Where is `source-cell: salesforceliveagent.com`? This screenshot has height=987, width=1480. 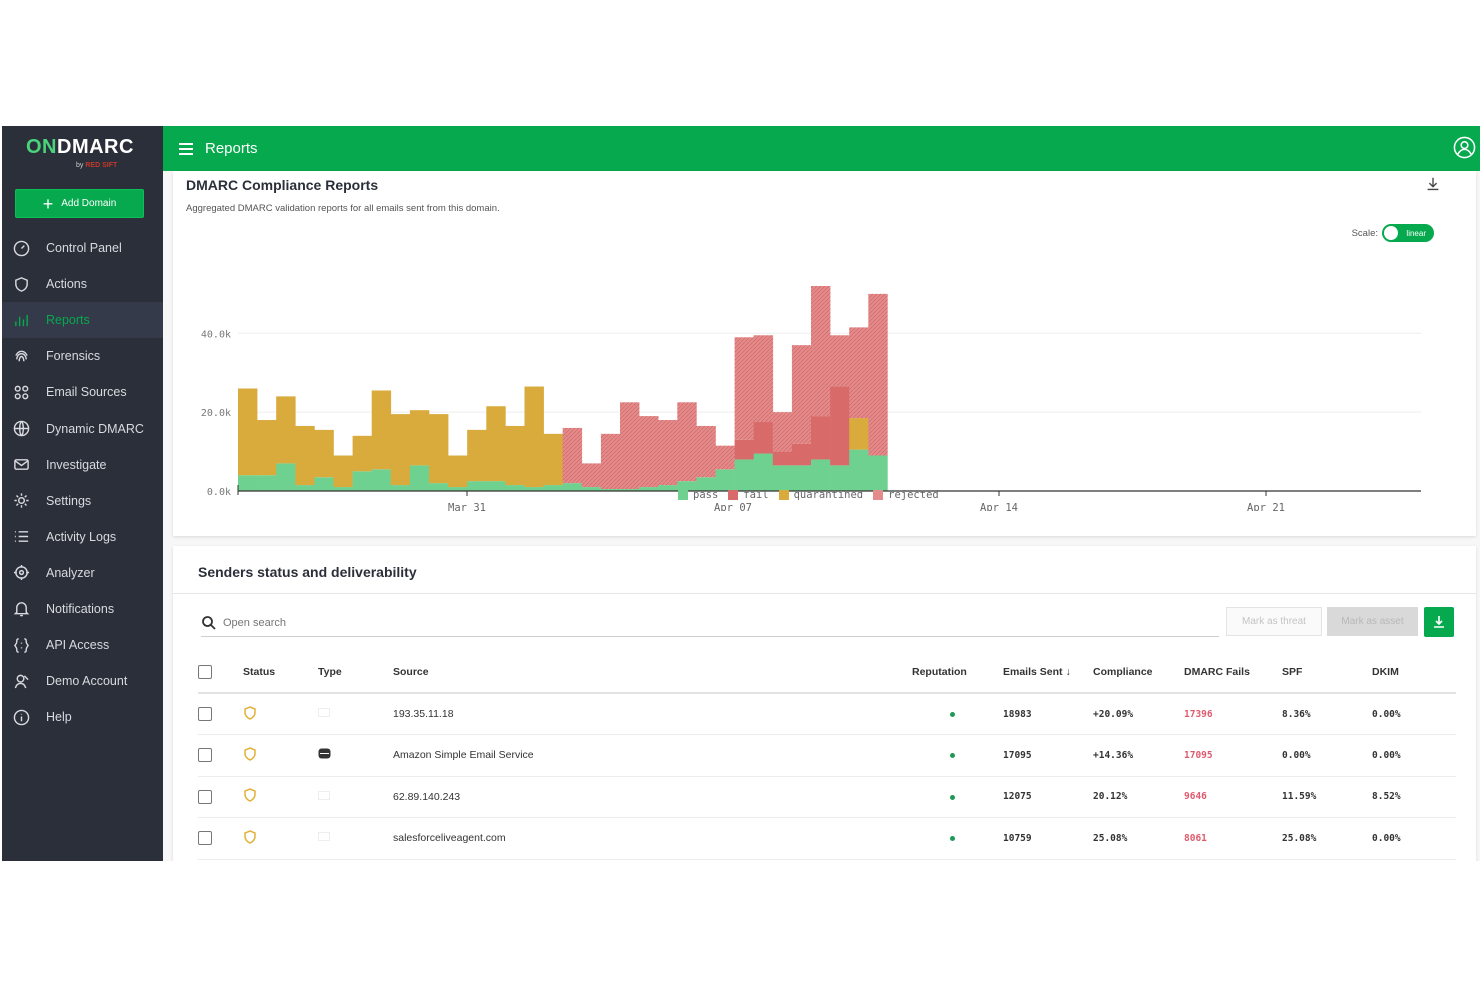
source-cell: salesforceliveagent.com is located at coordinates (652, 838).